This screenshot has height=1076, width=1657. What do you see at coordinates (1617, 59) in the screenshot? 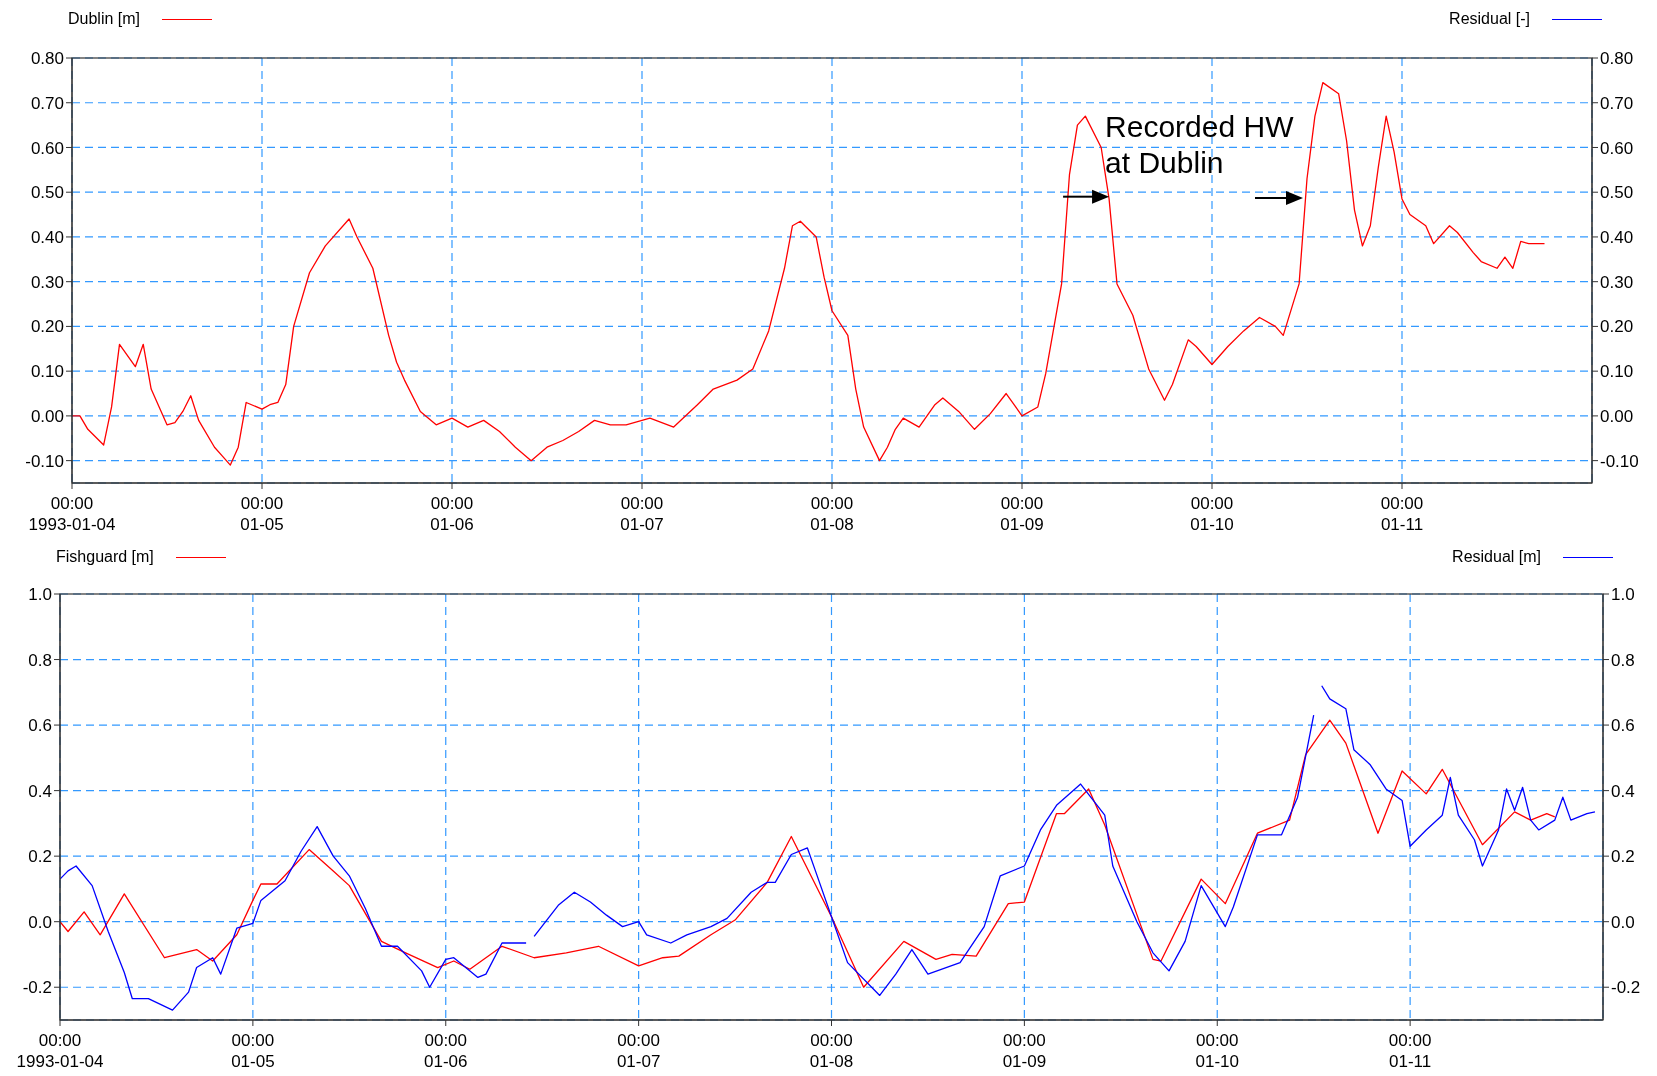
I see `y2-tick-label: 0.80` at bounding box center [1617, 59].